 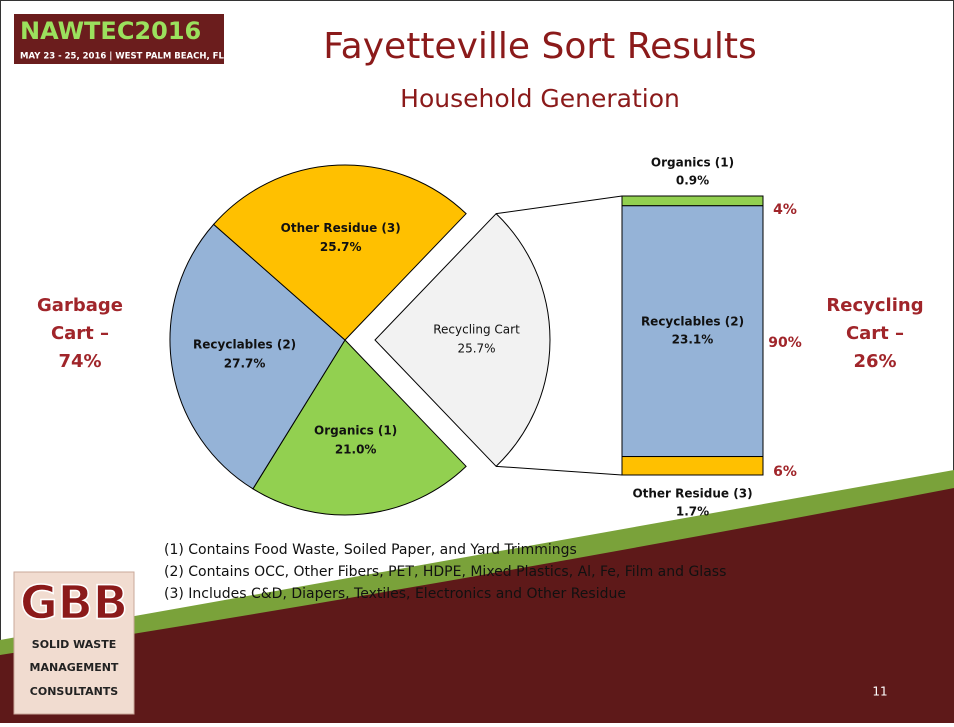 I want to click on company-logo, so click(x=74, y=643).